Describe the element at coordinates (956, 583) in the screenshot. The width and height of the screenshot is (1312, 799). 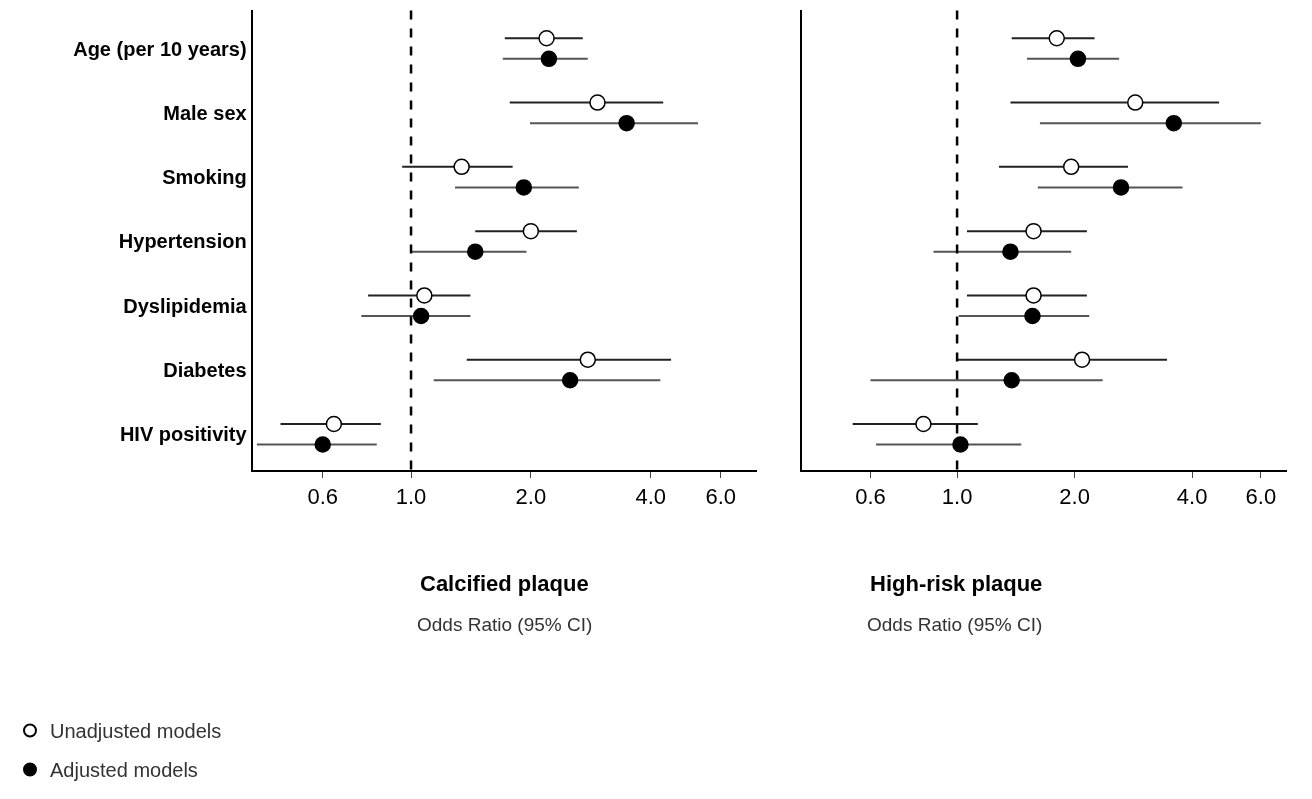
I see `text: High-risk plaque` at that location.